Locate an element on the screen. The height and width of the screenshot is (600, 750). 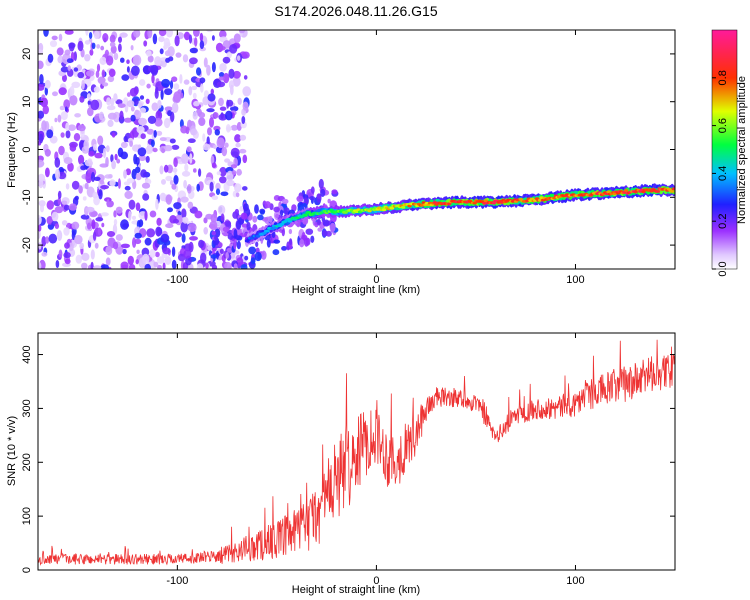
snr-y-tick-label: 300 is located at coordinates (27, 408).